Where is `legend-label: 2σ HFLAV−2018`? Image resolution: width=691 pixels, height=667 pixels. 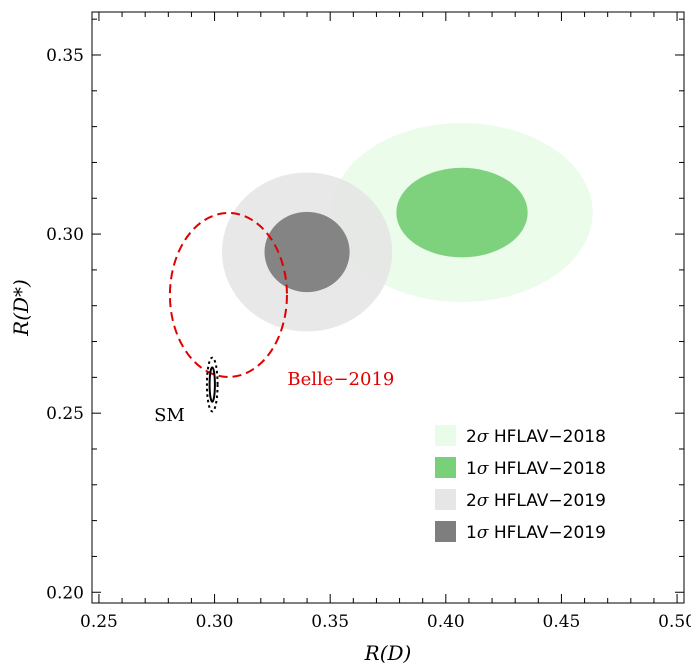 legend-label: 2σ HFLAV−2018 is located at coordinates (536, 437).